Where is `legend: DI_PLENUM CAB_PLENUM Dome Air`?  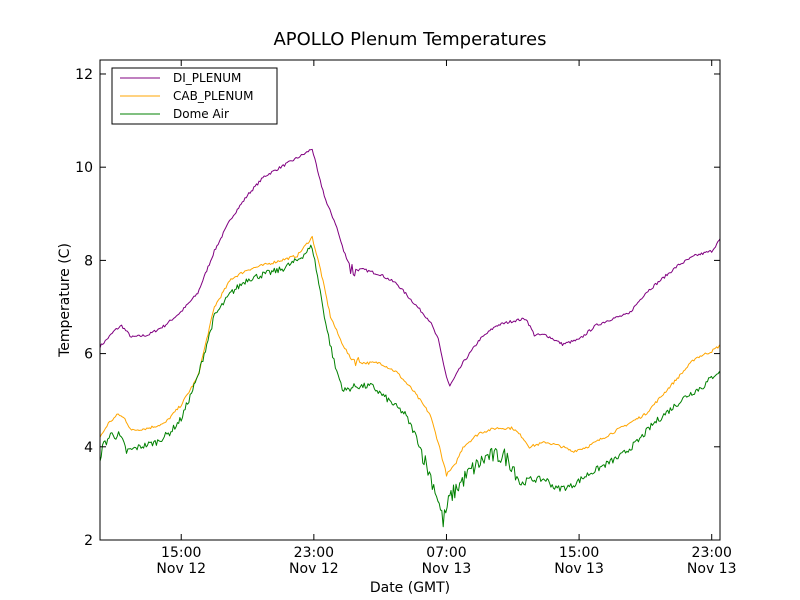
legend: DI_PLENUM CAB_PLENUM Dome Air is located at coordinates (194, 96).